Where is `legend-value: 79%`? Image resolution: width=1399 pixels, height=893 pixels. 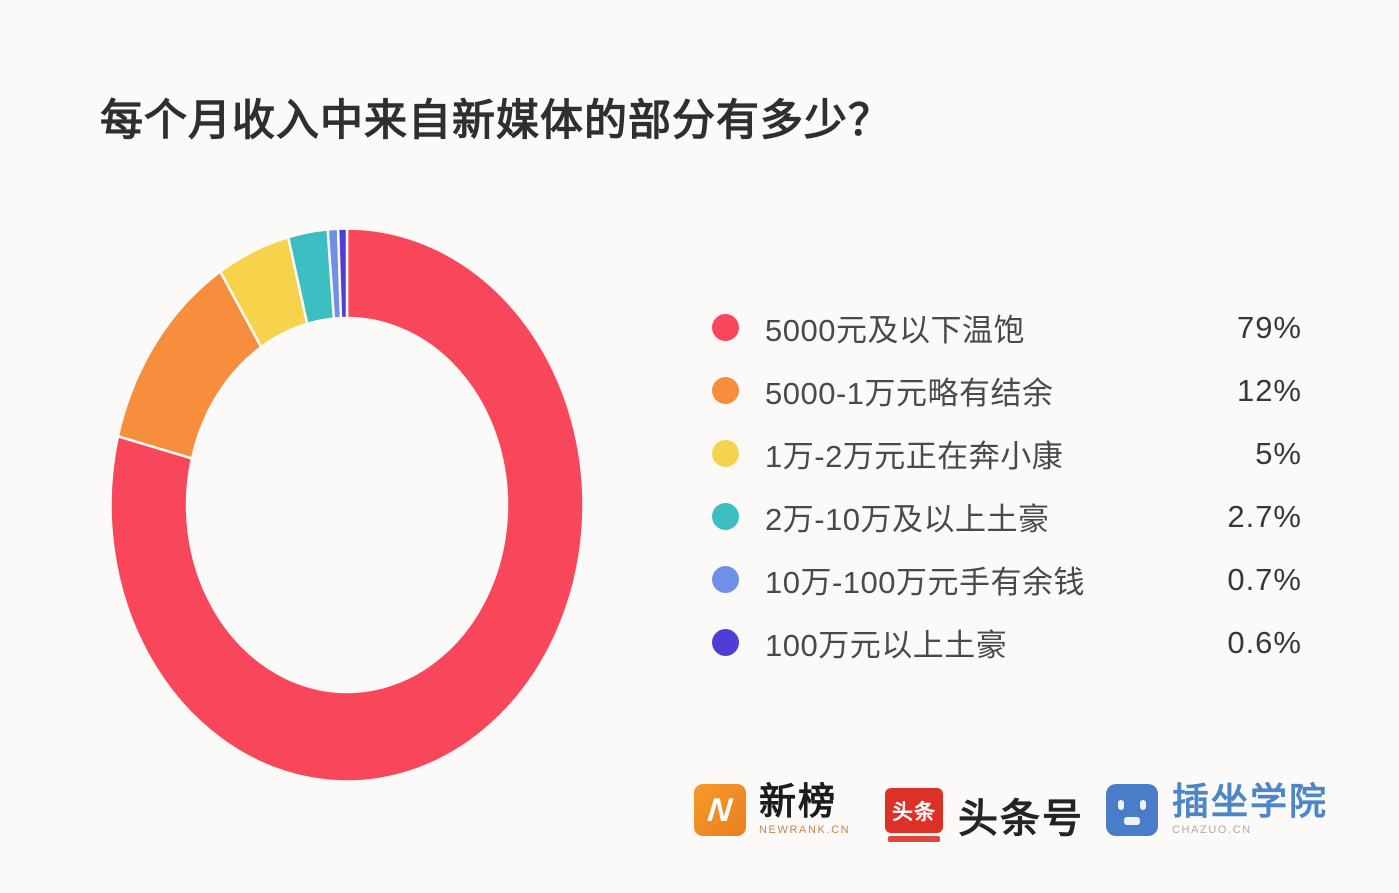 legend-value: 79% is located at coordinates (1269, 327).